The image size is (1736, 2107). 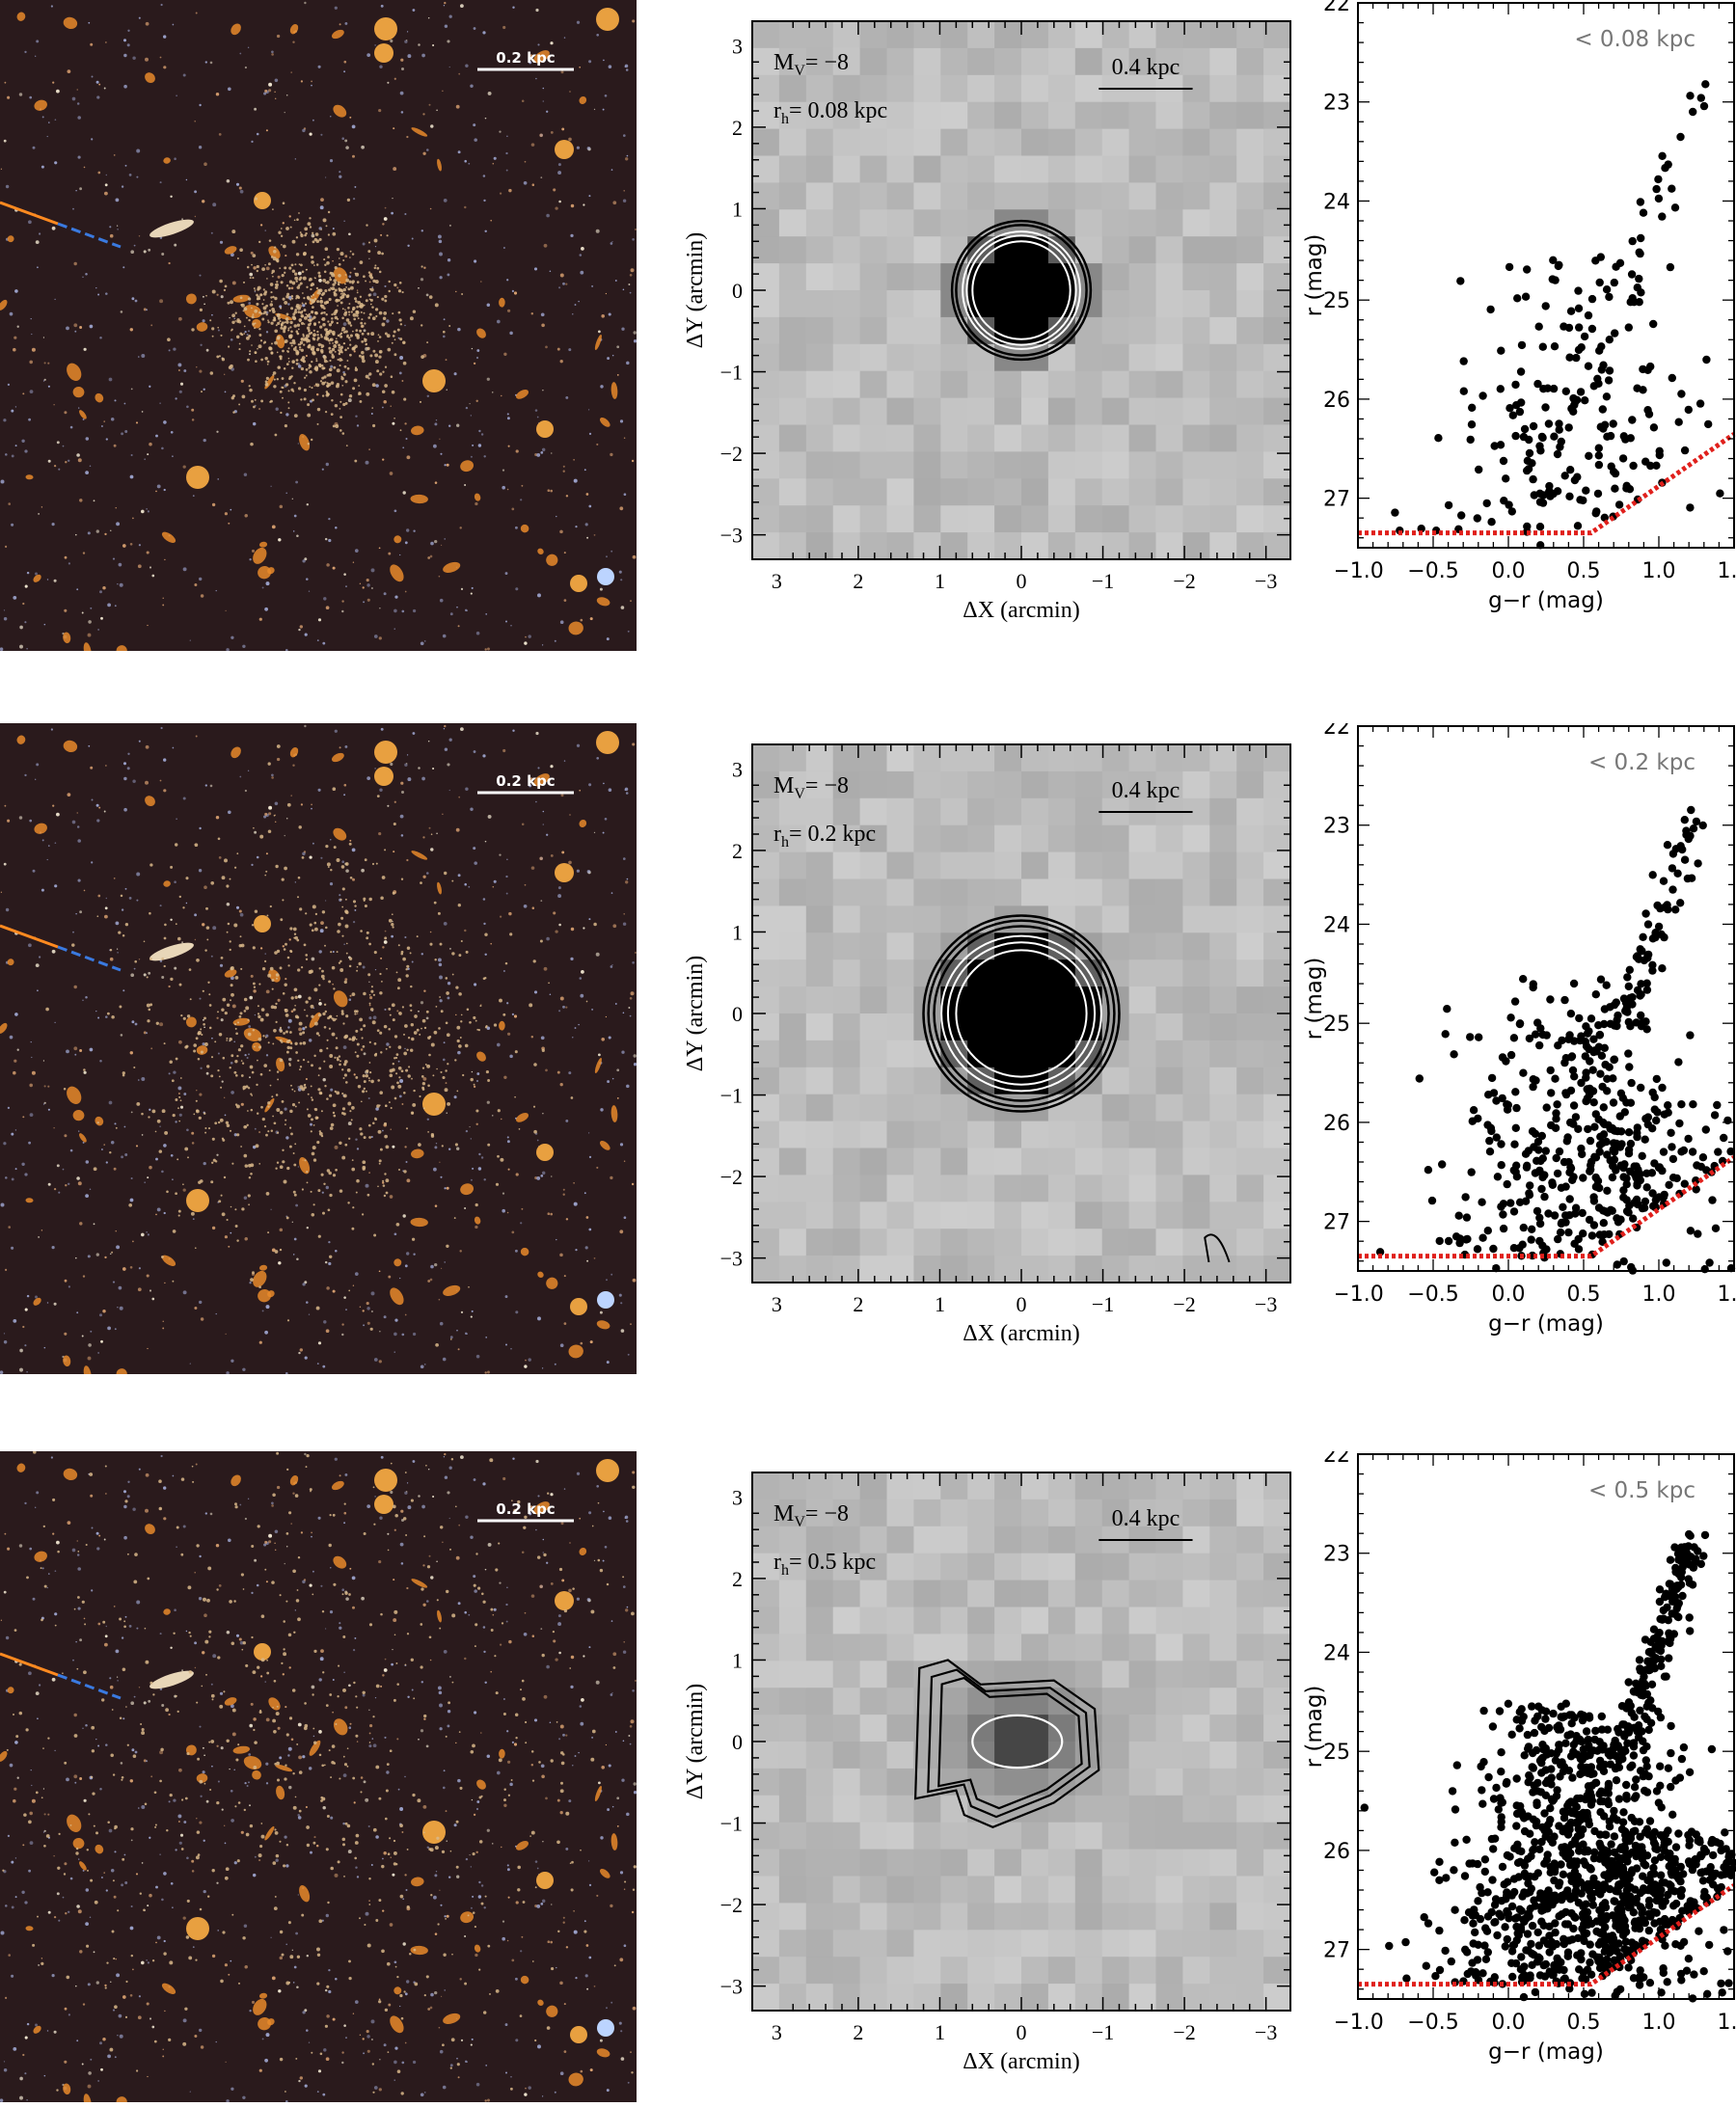 What do you see at coordinates (1548, 1767) in the screenshot?
I see `cmd-points` at bounding box center [1548, 1767].